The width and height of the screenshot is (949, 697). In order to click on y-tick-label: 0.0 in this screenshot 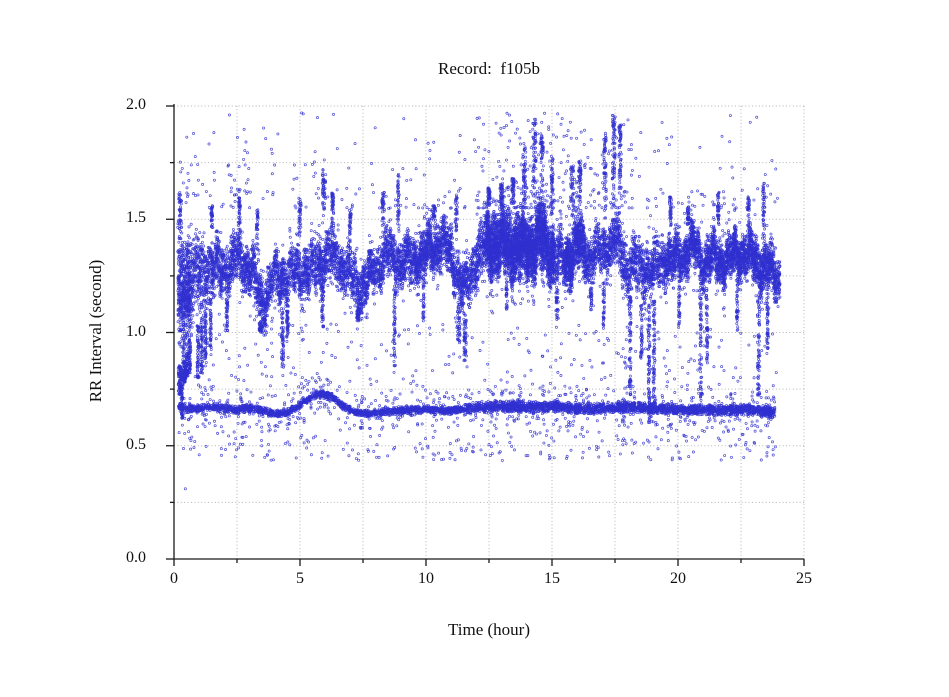, I will do `click(136, 557)`.